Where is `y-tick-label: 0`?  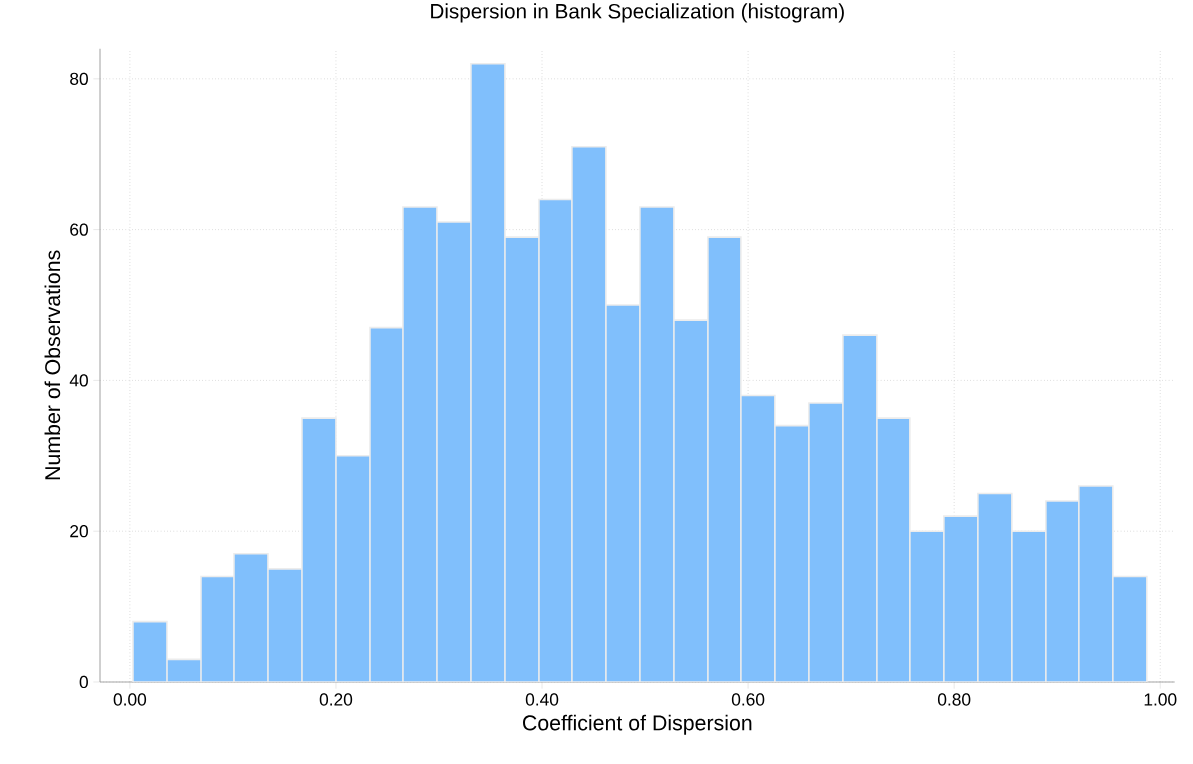
y-tick-label: 0 is located at coordinates (83, 682).